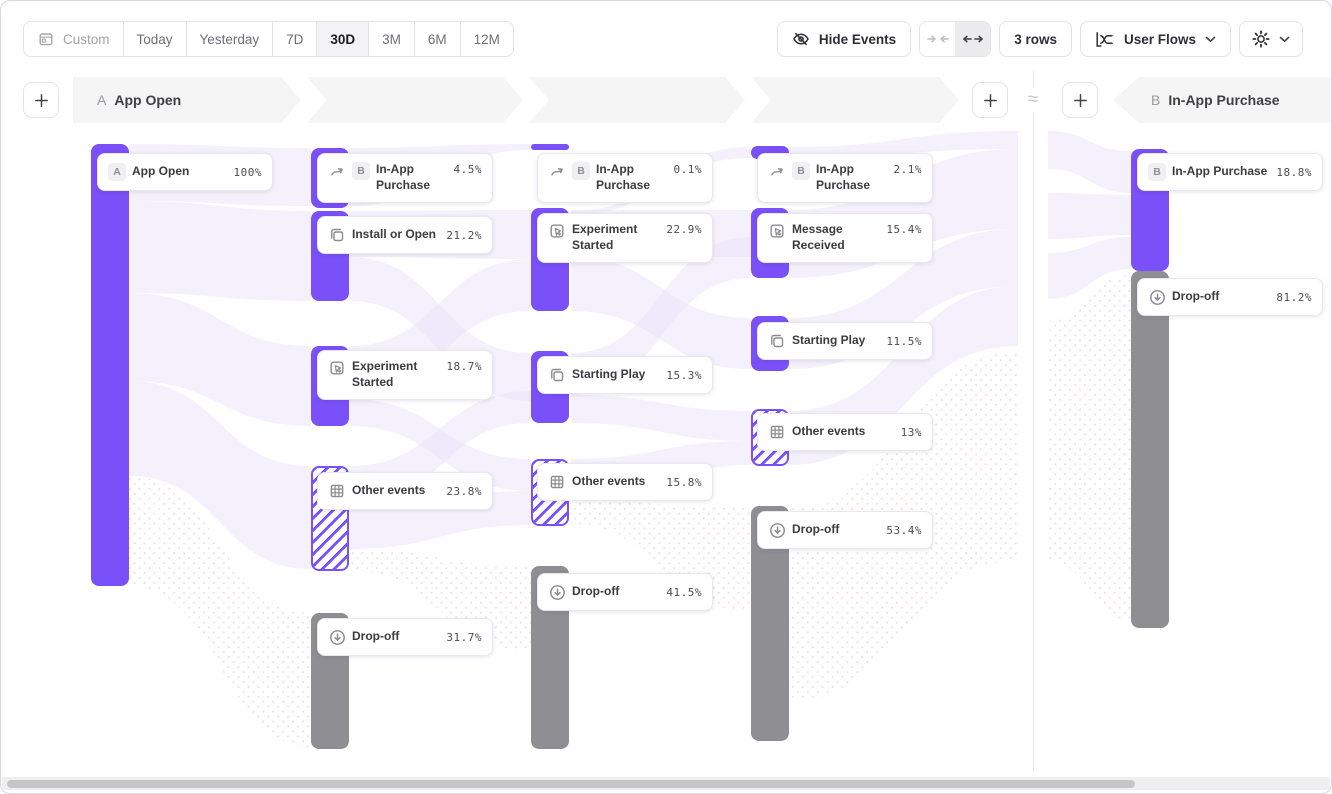  What do you see at coordinates (904, 341) in the screenshot?
I see `node-percent: 11.5%` at bounding box center [904, 341].